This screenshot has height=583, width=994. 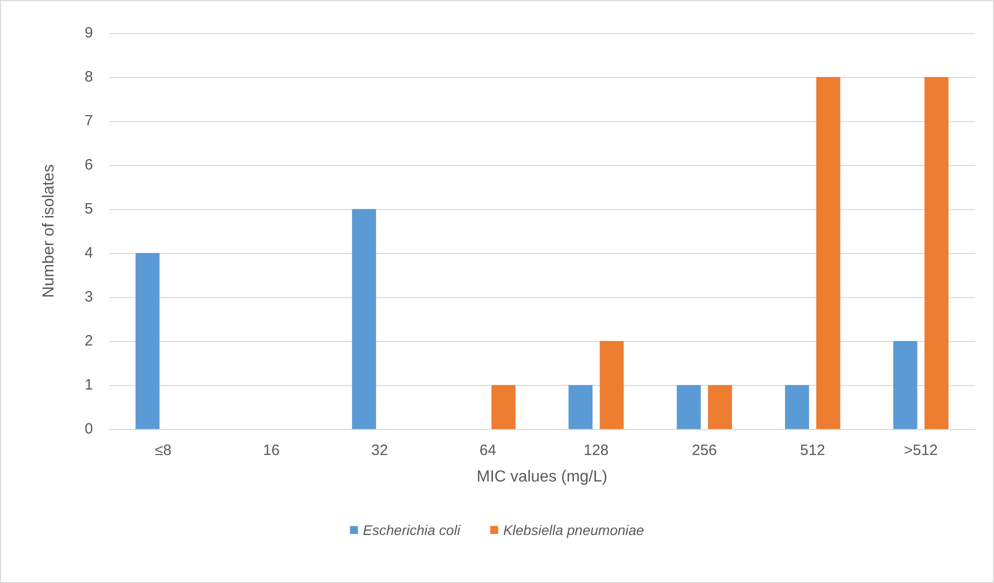 I want to click on y-tick-label: 6, so click(x=88, y=165).